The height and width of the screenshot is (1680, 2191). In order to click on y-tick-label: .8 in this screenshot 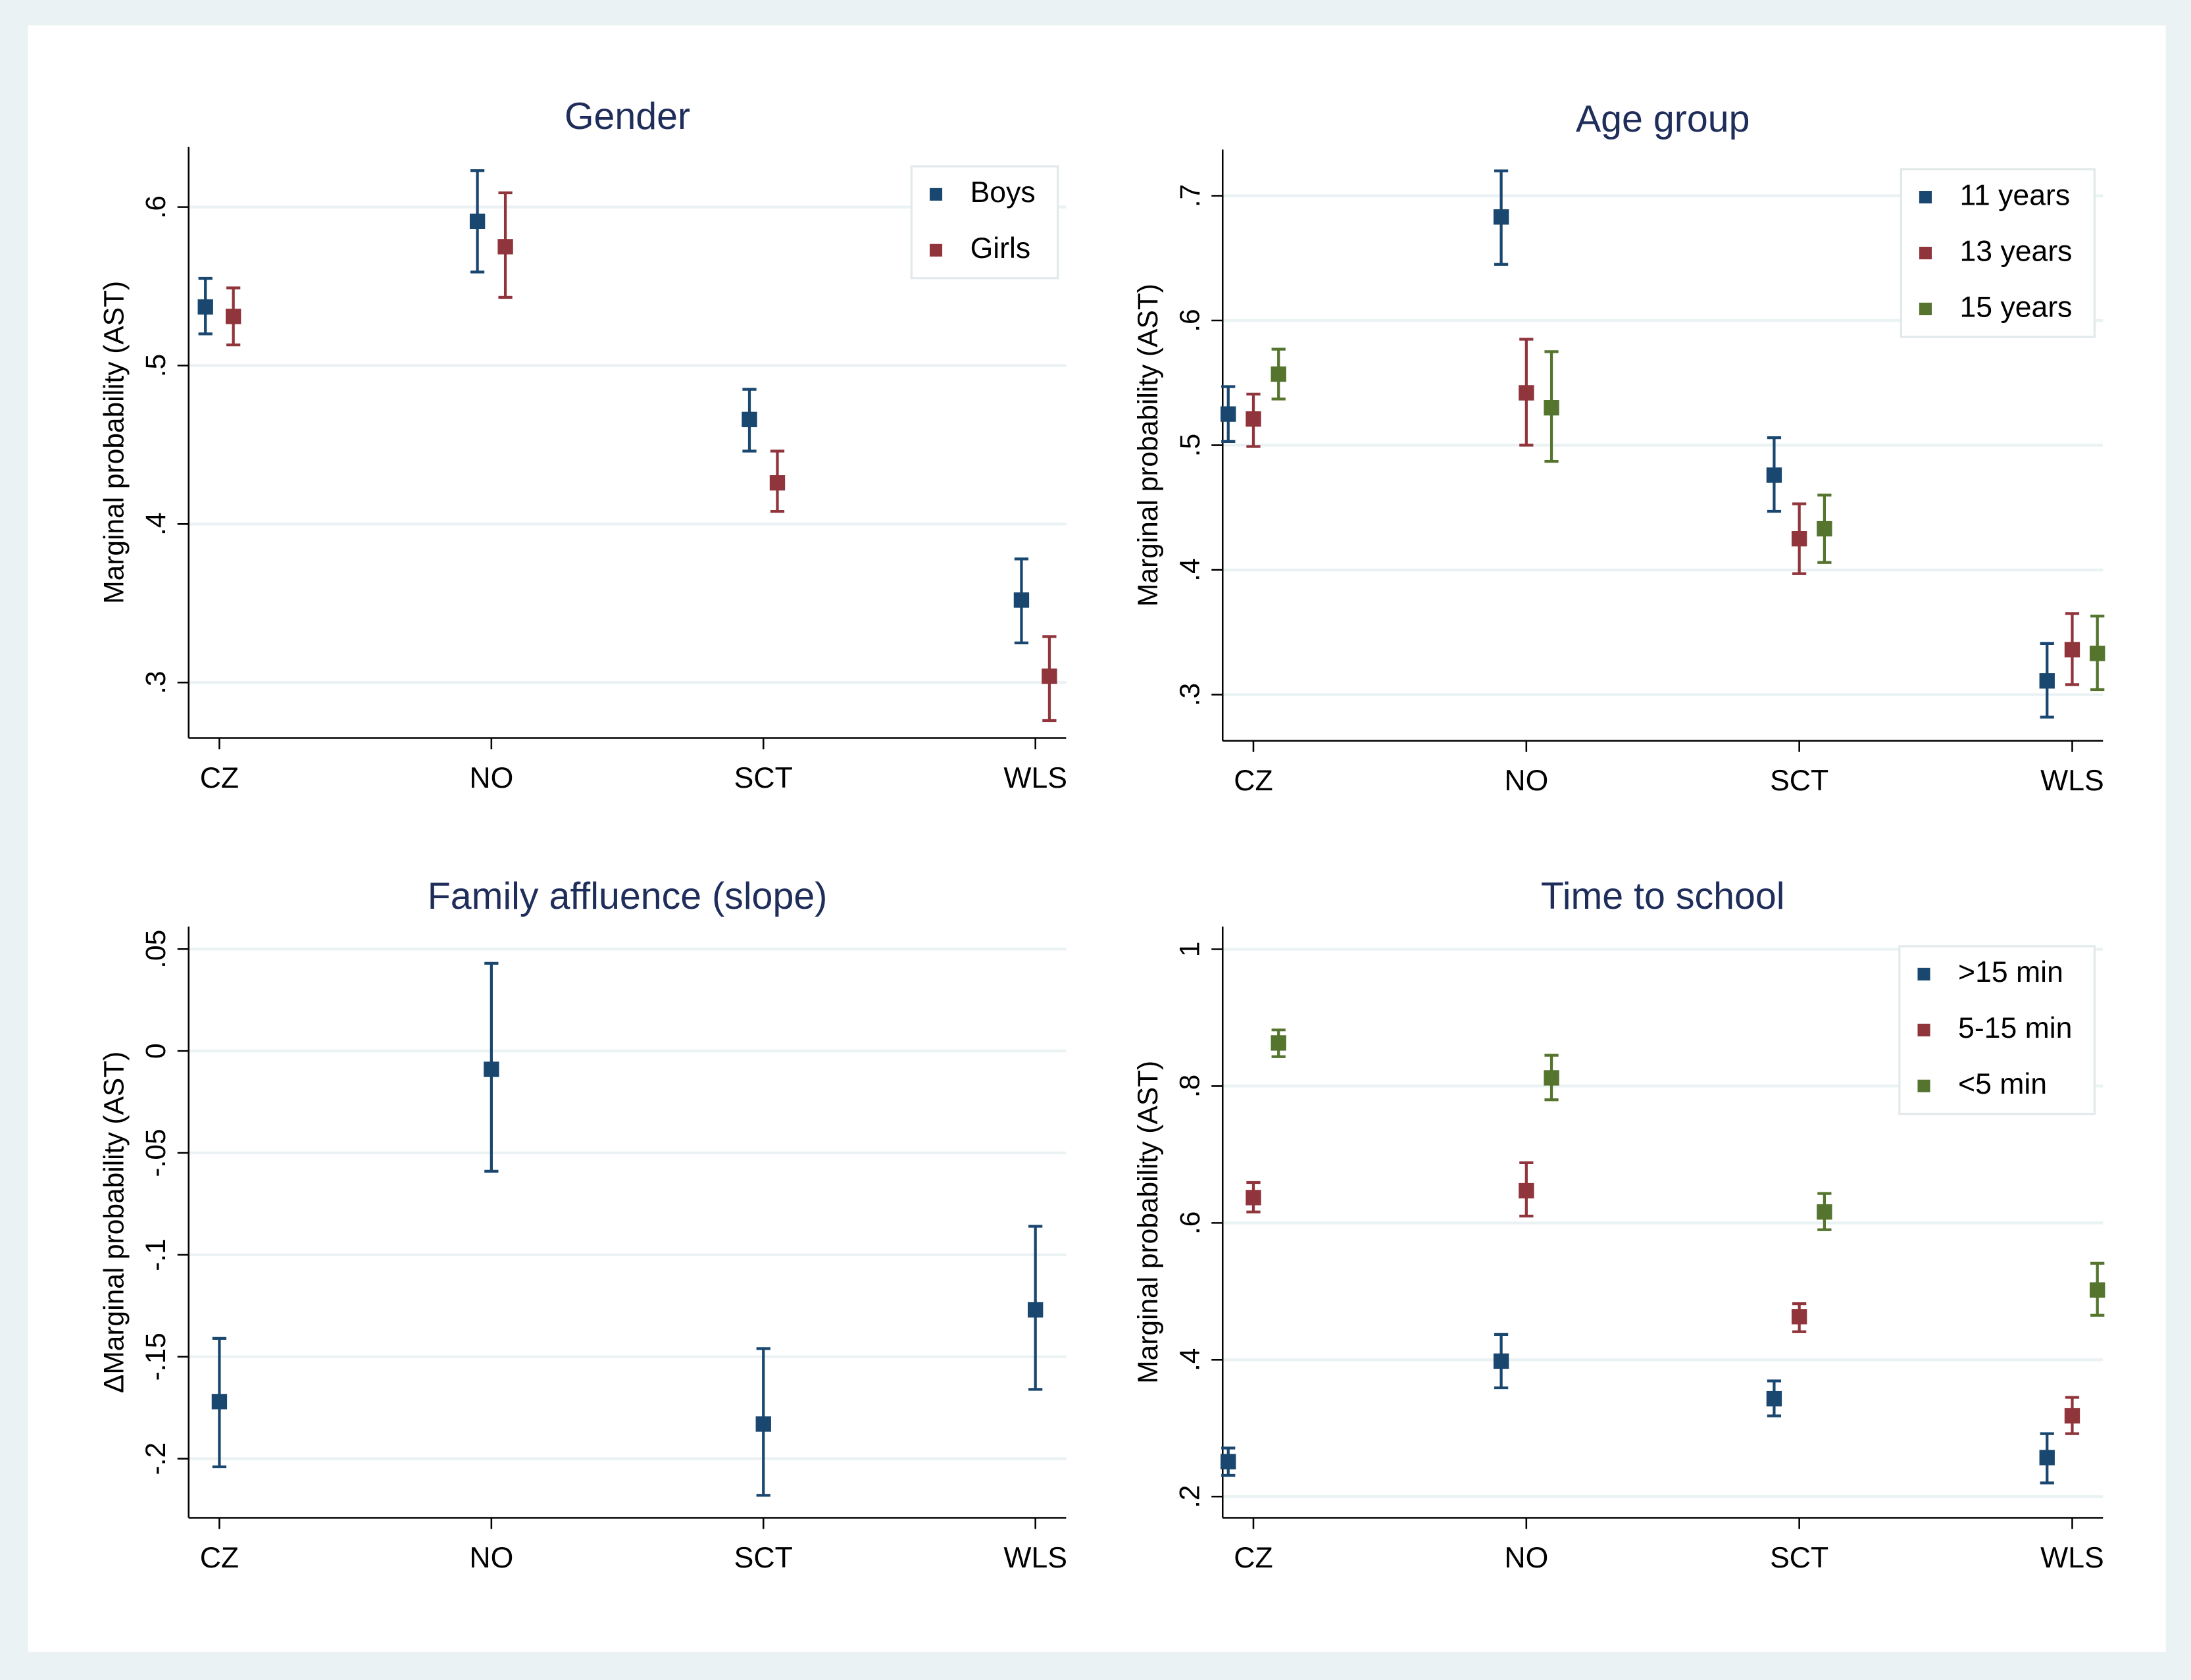, I will do `click(1189, 1086)`.